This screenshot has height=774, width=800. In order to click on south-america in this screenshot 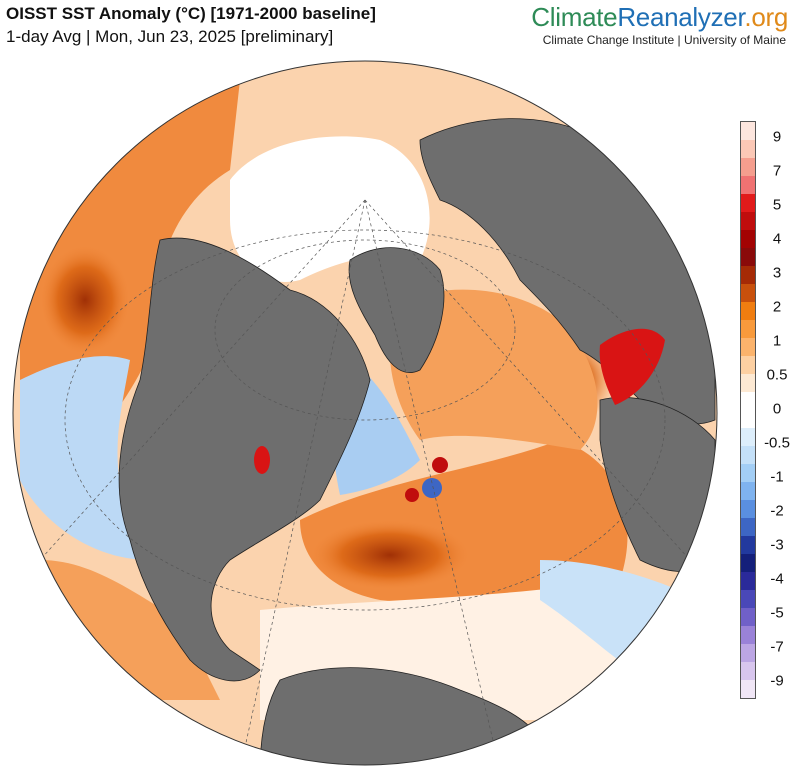, I will do `click(400, 716)`.